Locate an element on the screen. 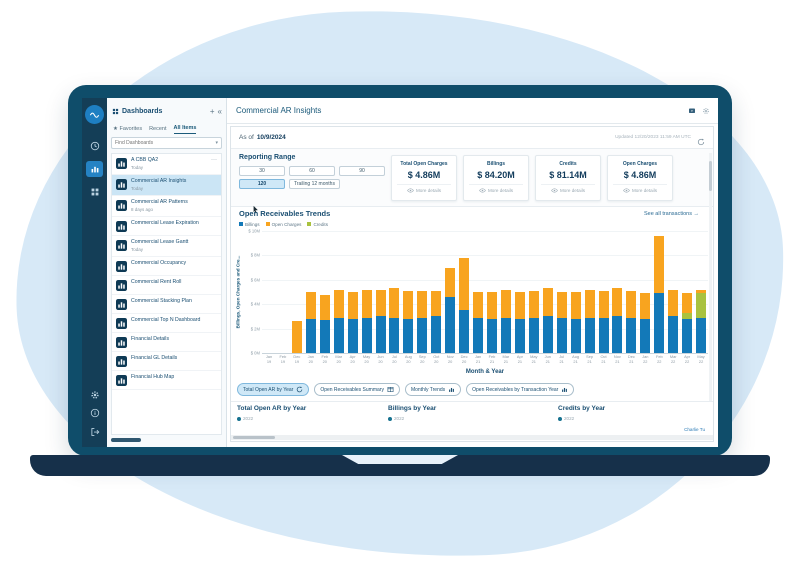 This screenshot has width=800, height=577. tab-favorites: ★ Favorites is located at coordinates (128, 129).